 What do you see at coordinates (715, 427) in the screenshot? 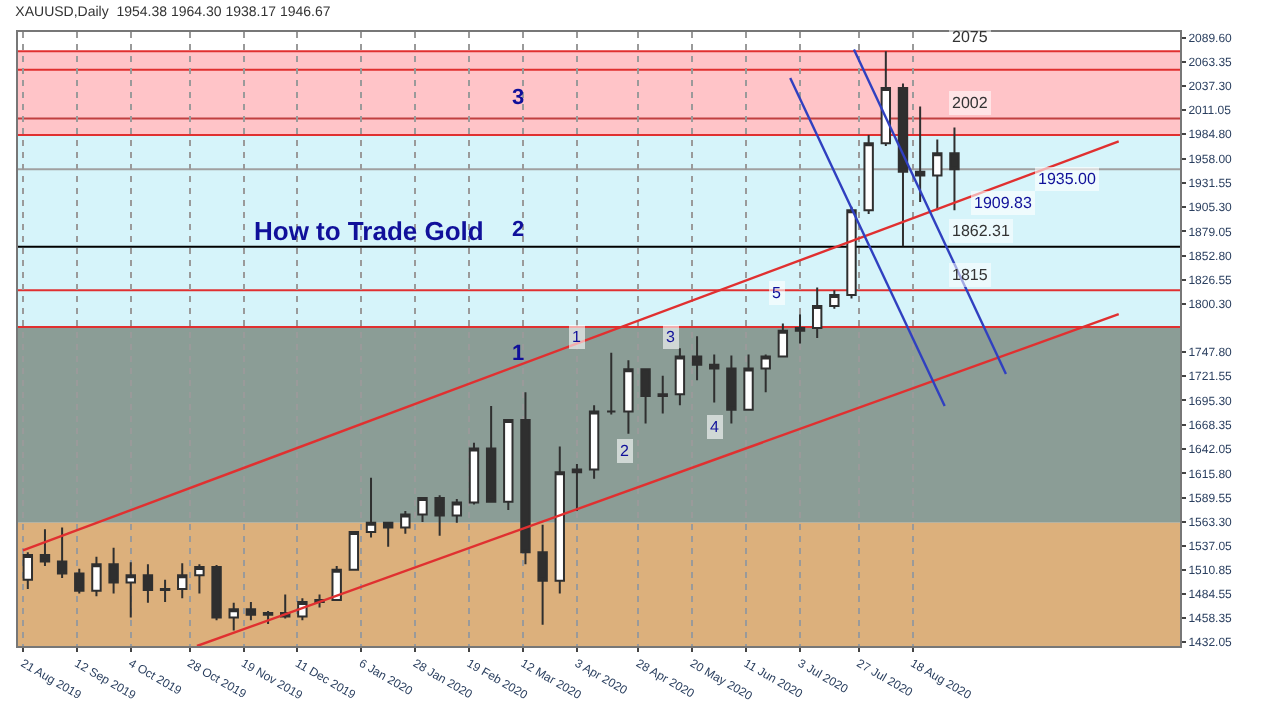
I see `annotation: 4` at bounding box center [715, 427].